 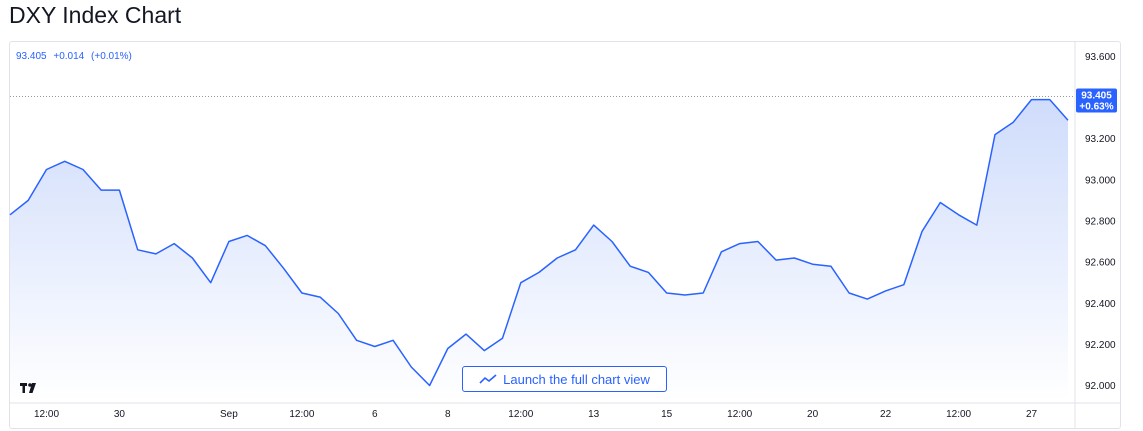 I want to click on x-tick-label: 13, so click(x=594, y=414).